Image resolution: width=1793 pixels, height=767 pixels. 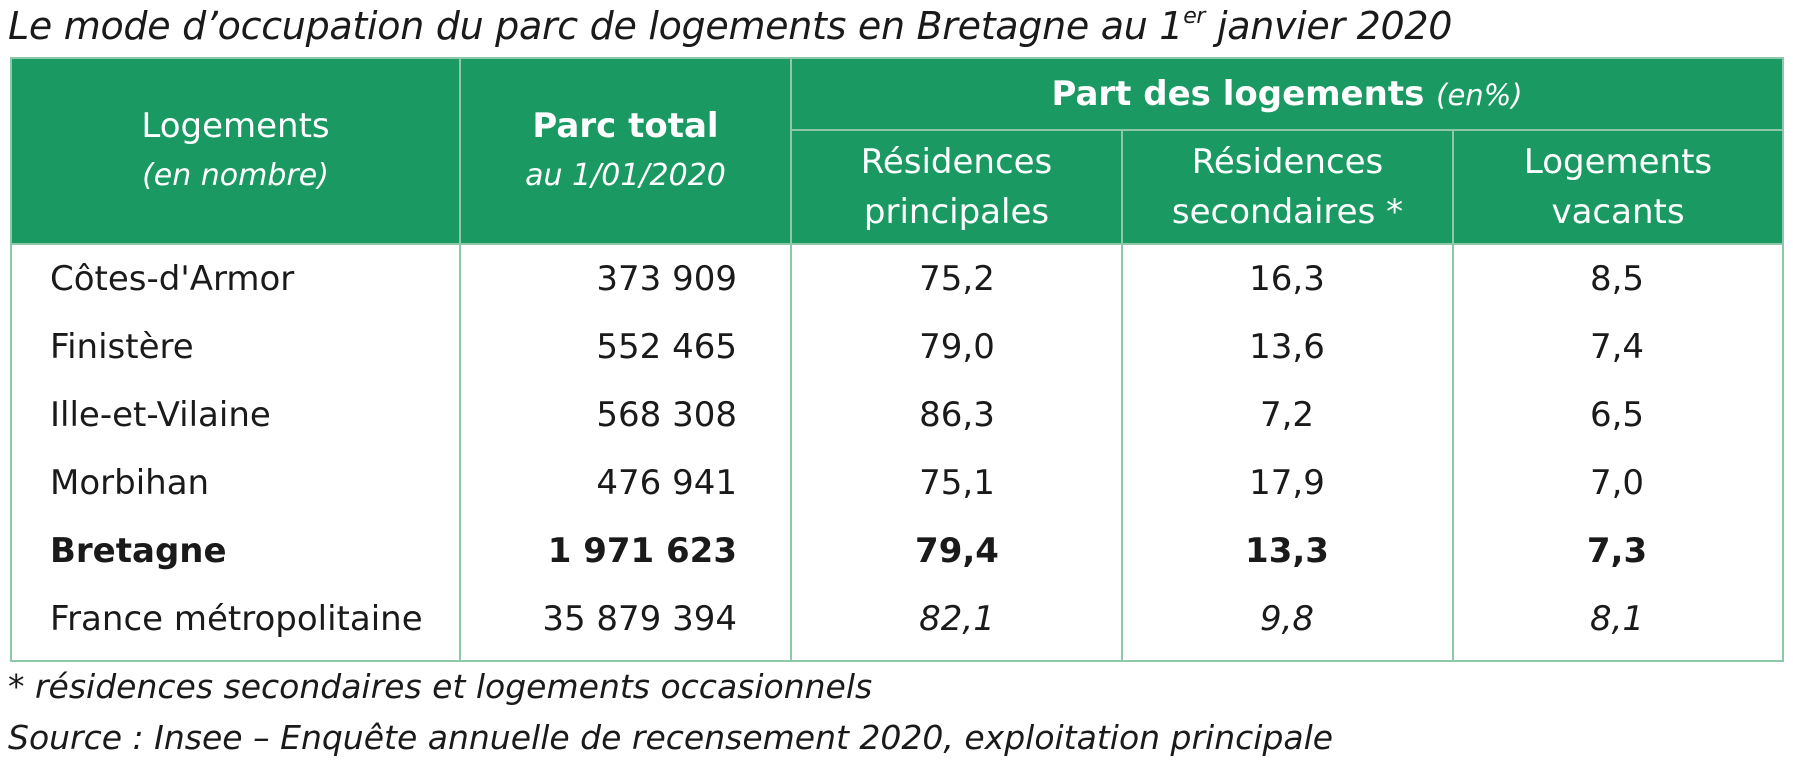 I want to click on header-divider, so click(x=1287, y=130).